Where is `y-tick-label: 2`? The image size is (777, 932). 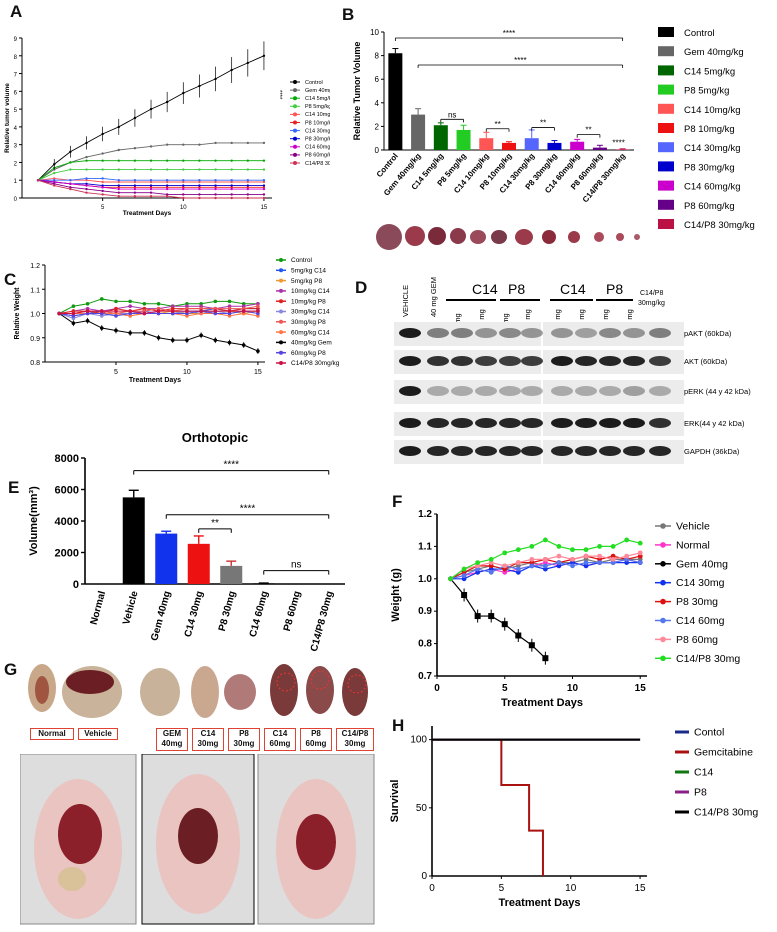
y-tick-label: 2 is located at coordinates (16, 164).